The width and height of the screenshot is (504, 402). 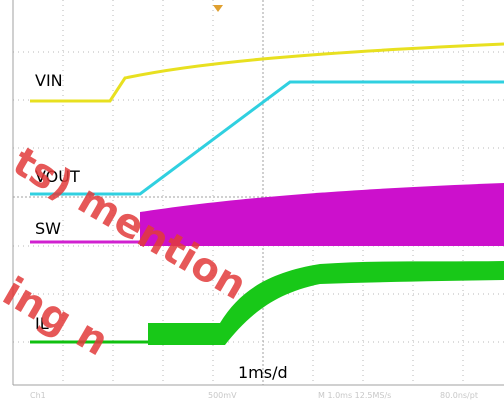 What do you see at coordinates (42, 323) in the screenshot?
I see `il-label: IL` at bounding box center [42, 323].